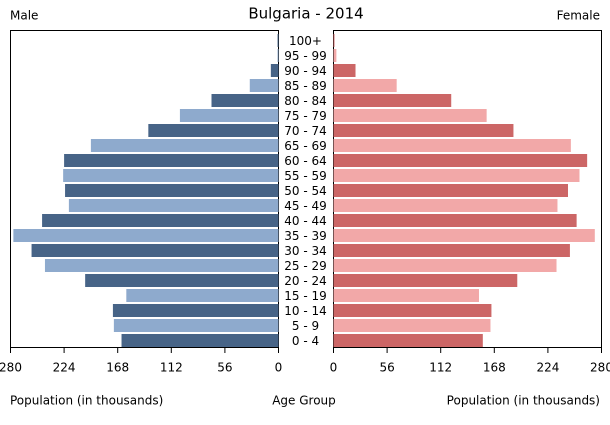  What do you see at coordinates (305, 281) in the screenshot?
I see `category-label: 20 - 24` at bounding box center [305, 281].